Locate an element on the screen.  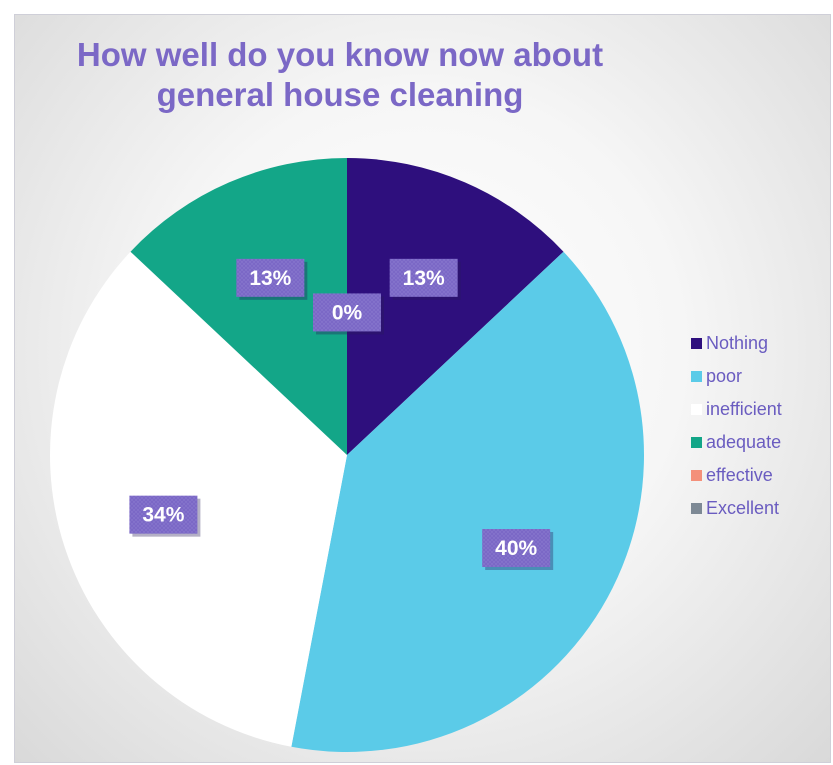
data-label-text: 34% is located at coordinates (163, 515).